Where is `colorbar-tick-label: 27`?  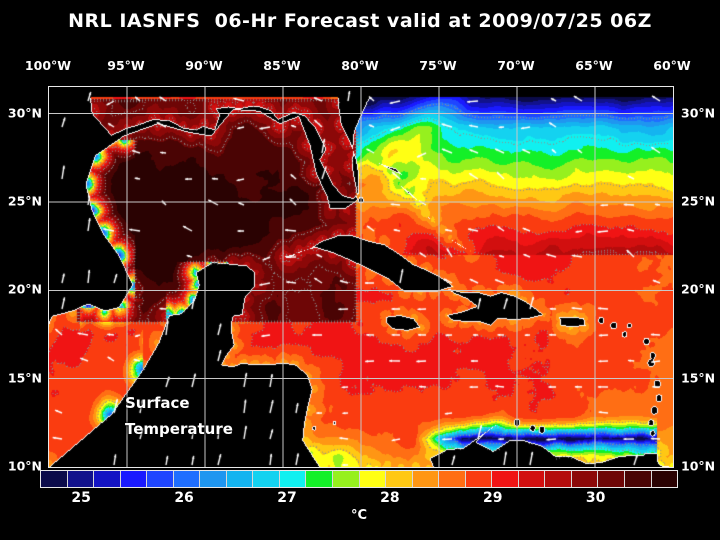 colorbar-tick-label: 27 is located at coordinates (287, 498).